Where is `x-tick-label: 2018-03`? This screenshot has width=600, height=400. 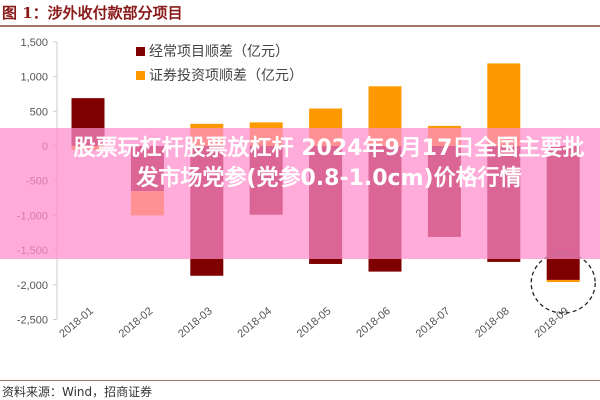 x-tick-label: 2018-03 is located at coordinates (195, 322).